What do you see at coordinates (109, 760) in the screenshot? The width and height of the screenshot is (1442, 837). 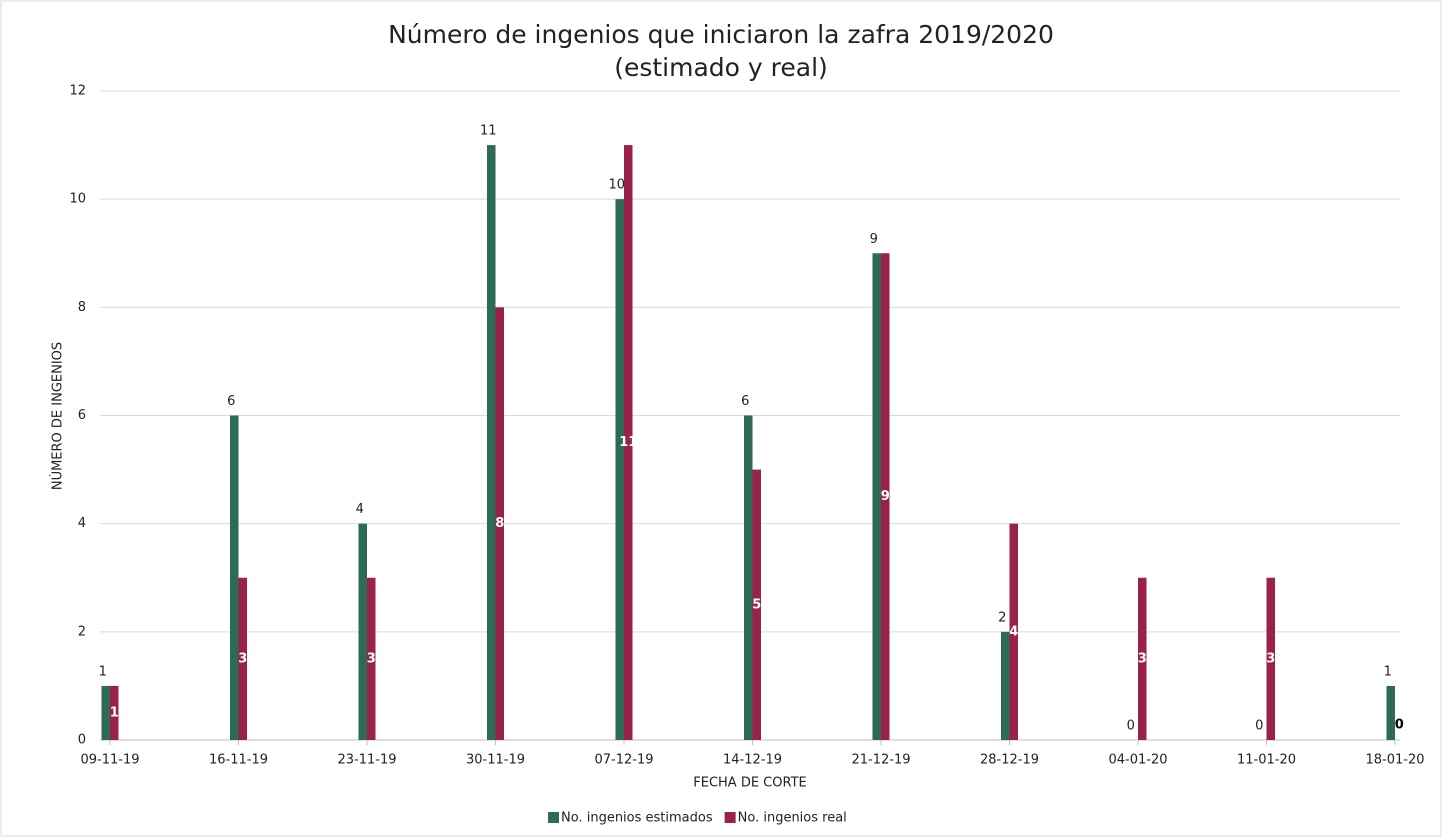 I see `x-tick-label: 09-11-19` at bounding box center [109, 760].